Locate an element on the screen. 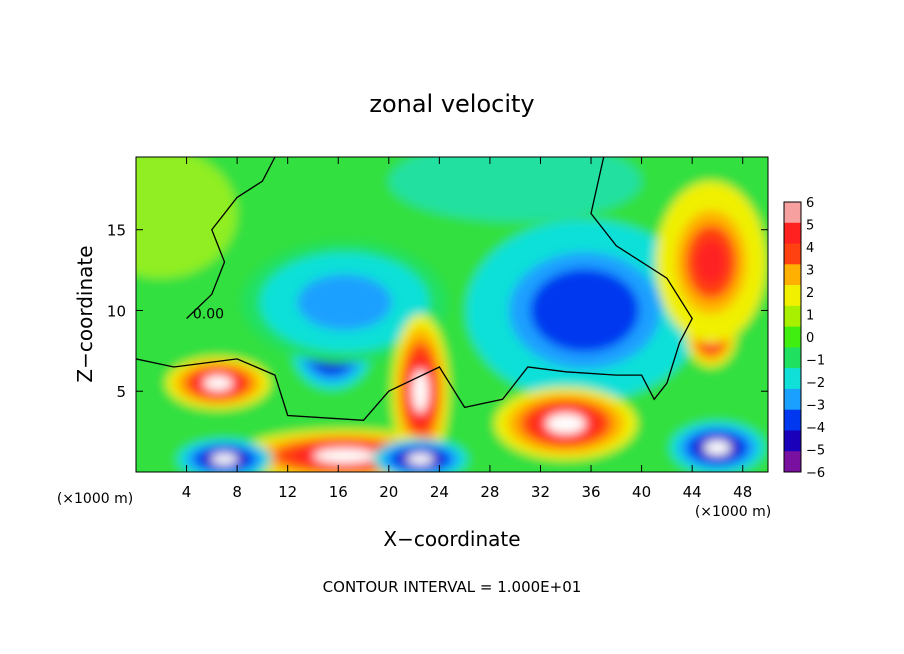 The image size is (904, 654). x-tick-label: 40 is located at coordinates (641, 492).